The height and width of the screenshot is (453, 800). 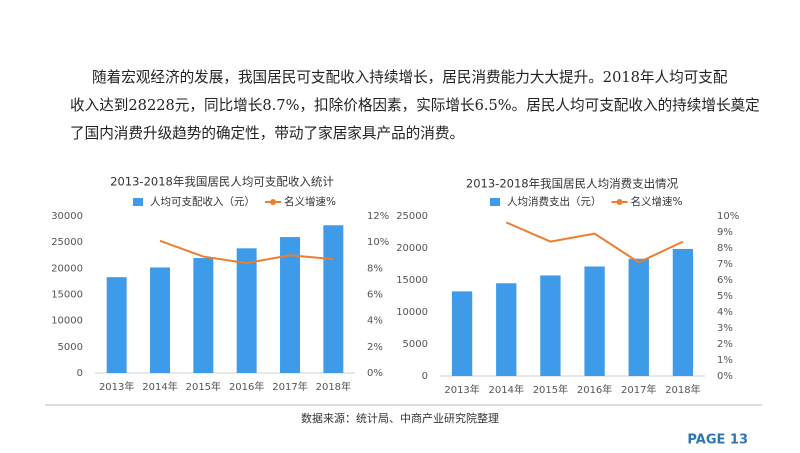 I want to click on y2-tick-label: 9%, so click(x=725, y=232).